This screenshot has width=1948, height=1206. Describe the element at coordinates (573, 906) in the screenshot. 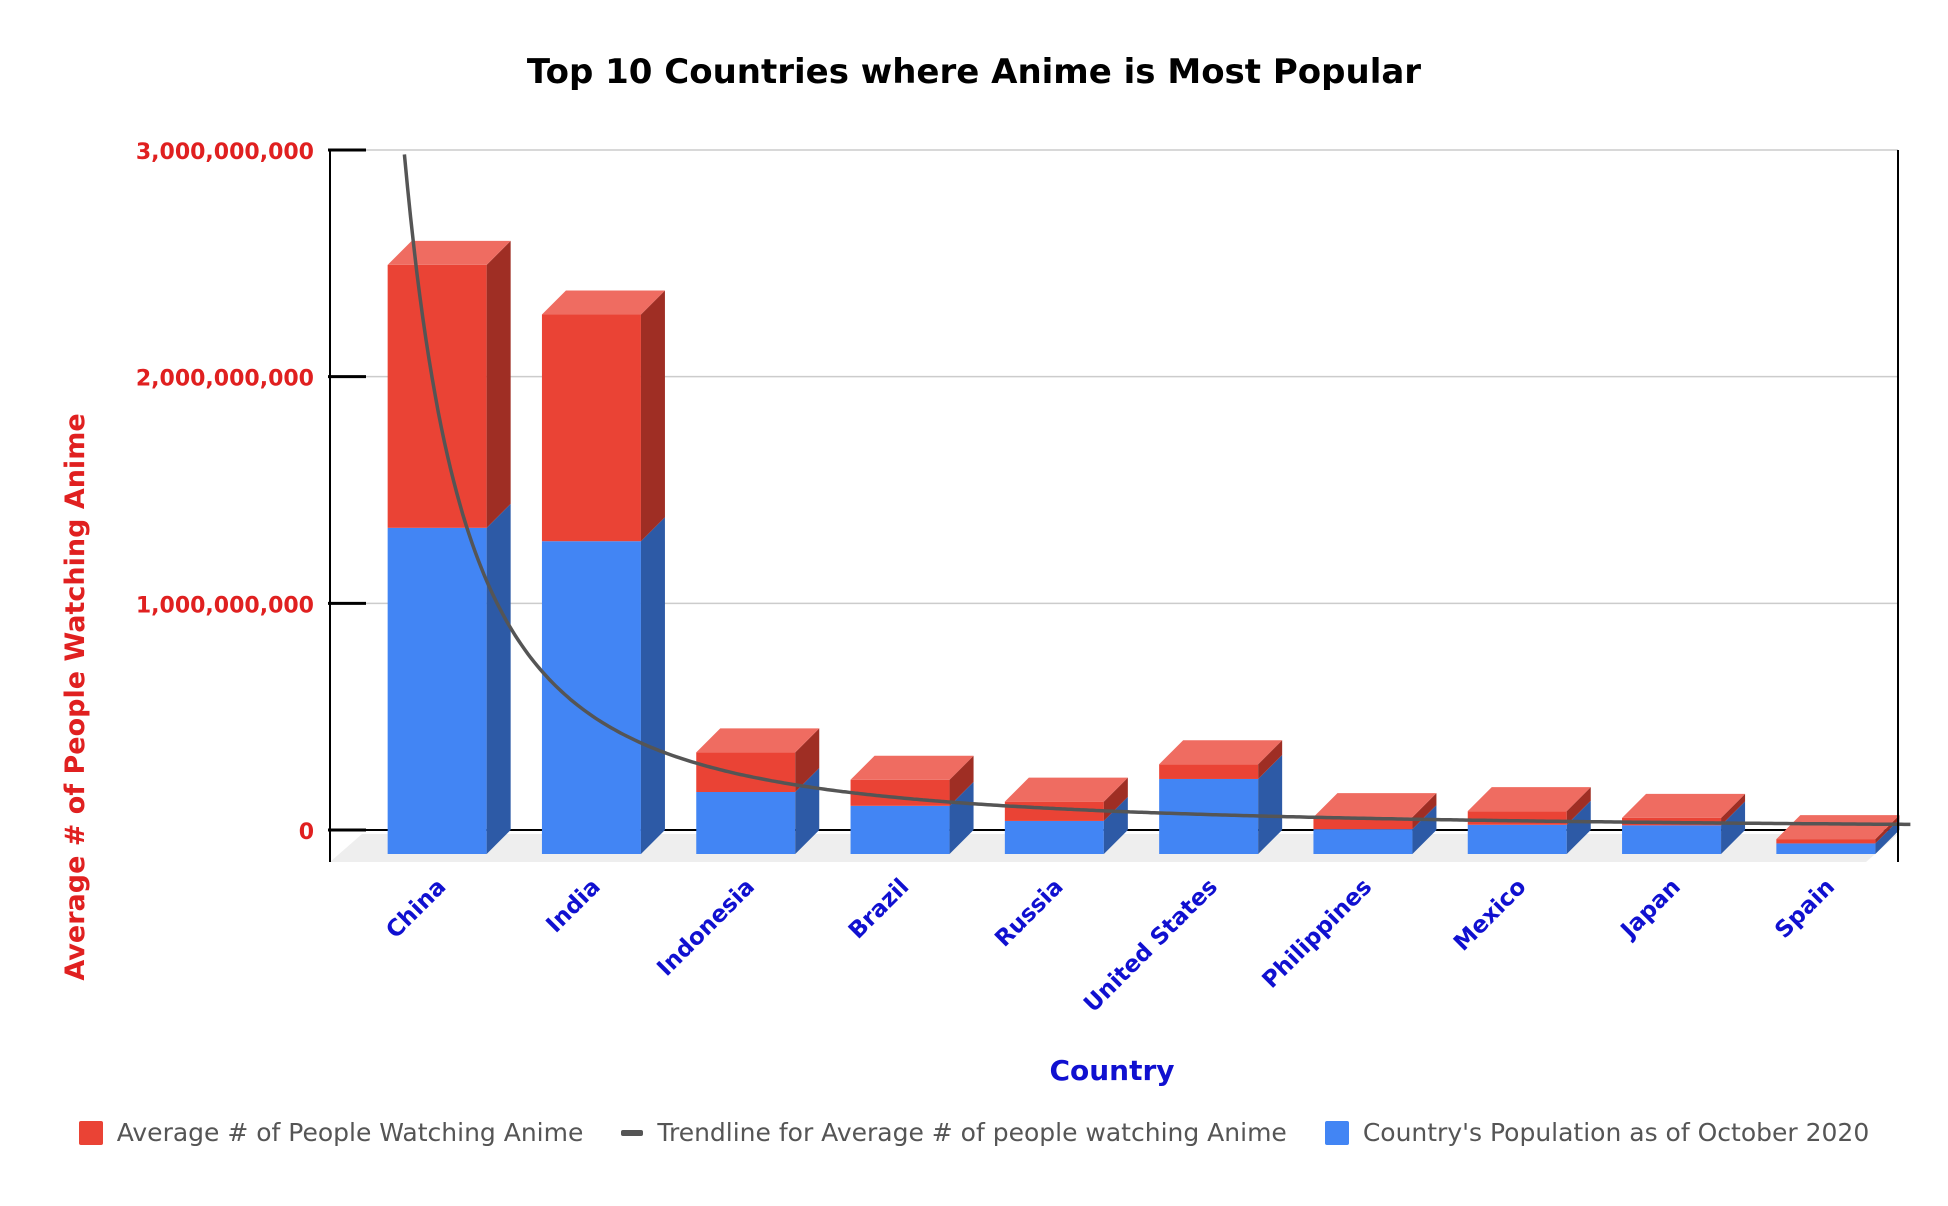

I see `x-tick-label: India` at that location.